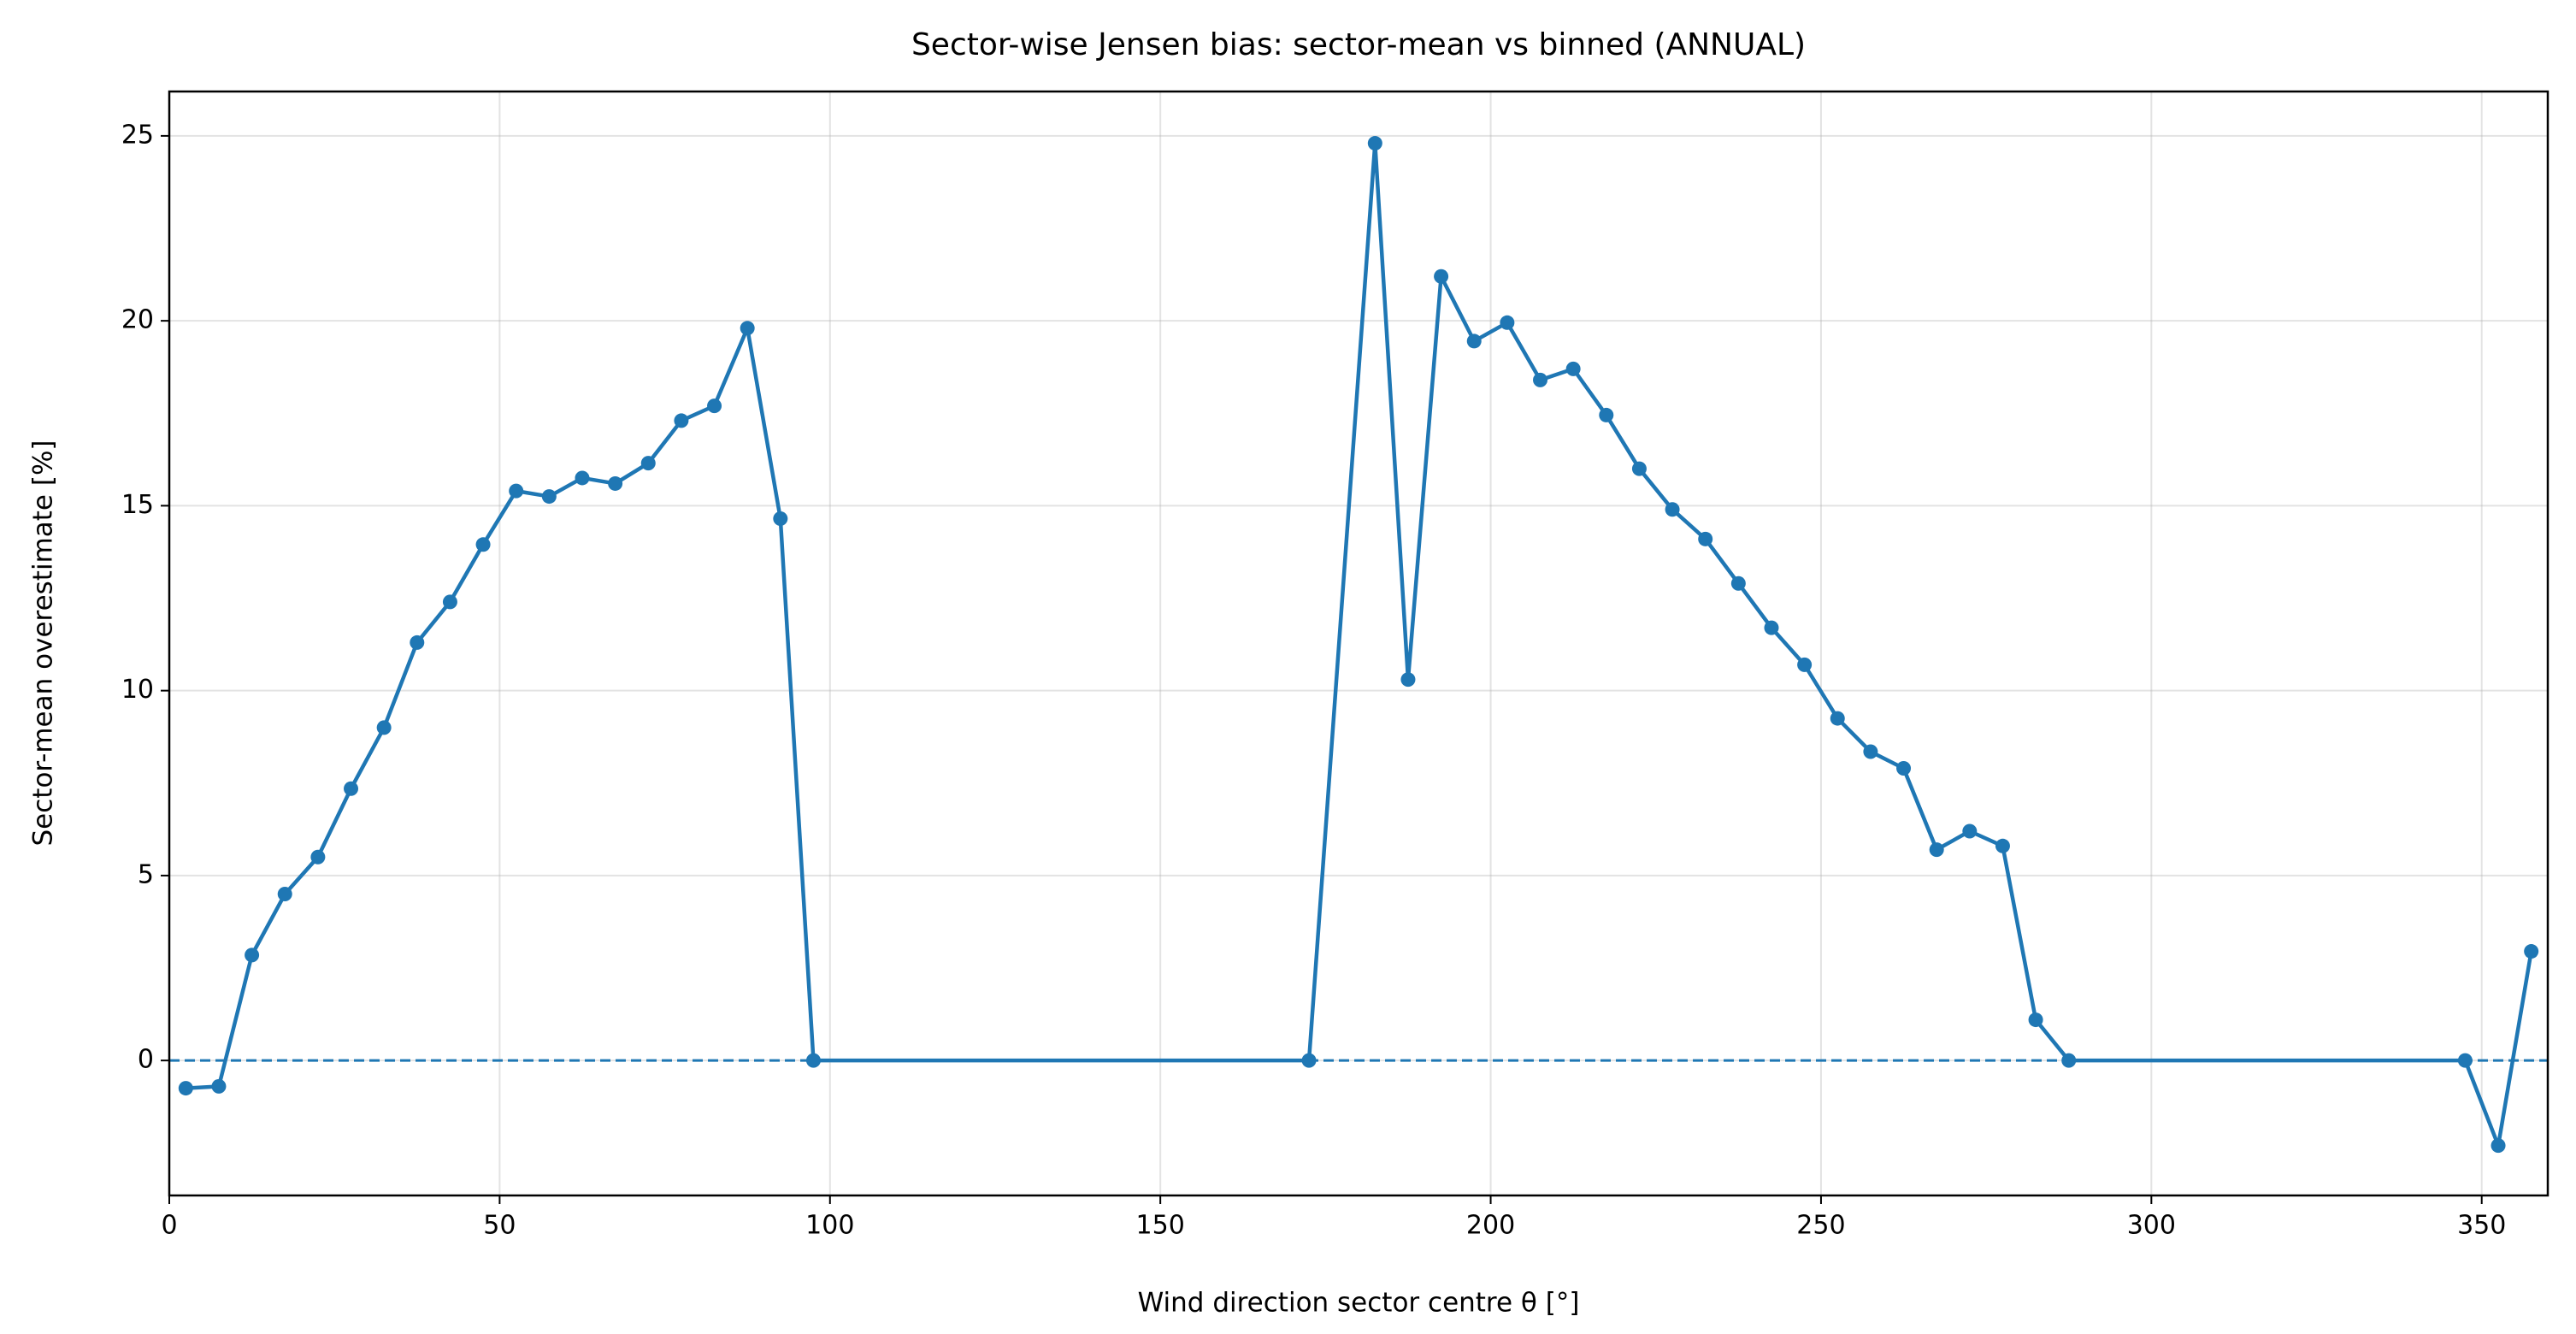 This screenshot has width=2576, height=1334. I want to click on x-tick-label: 200, so click(1490, 1226).